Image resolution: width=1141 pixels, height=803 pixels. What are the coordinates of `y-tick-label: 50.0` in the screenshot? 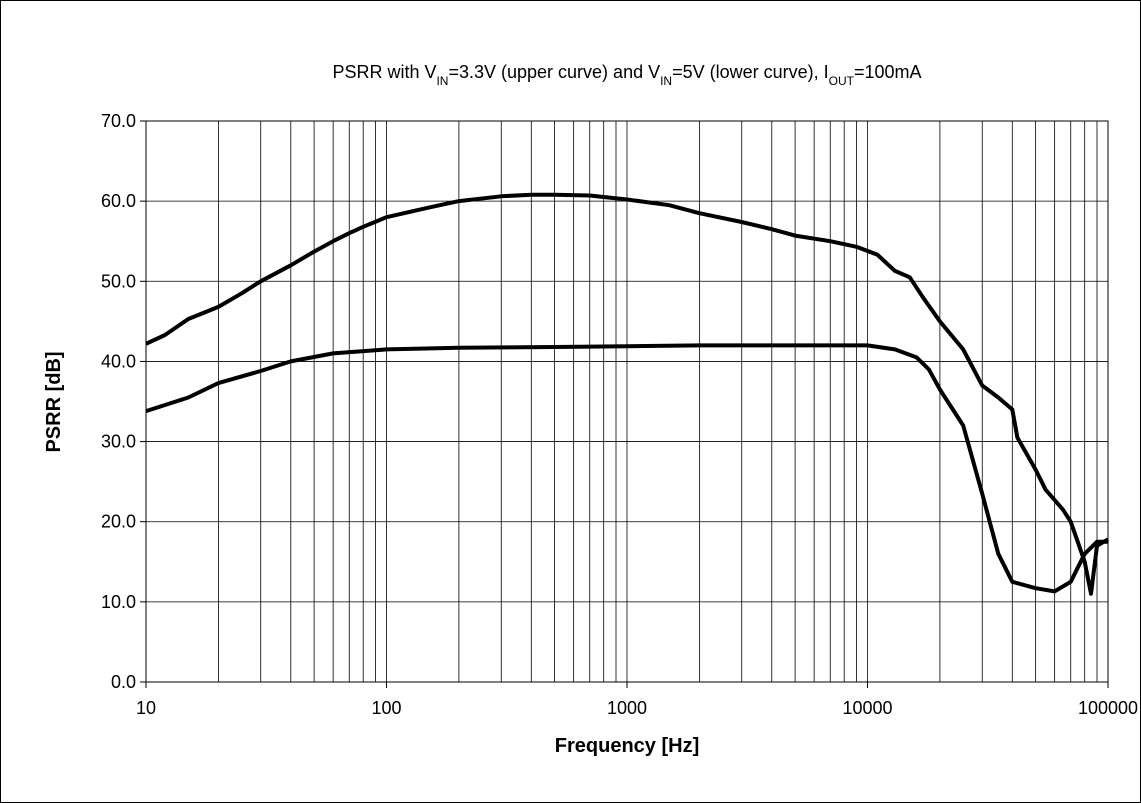 It's located at (118, 281).